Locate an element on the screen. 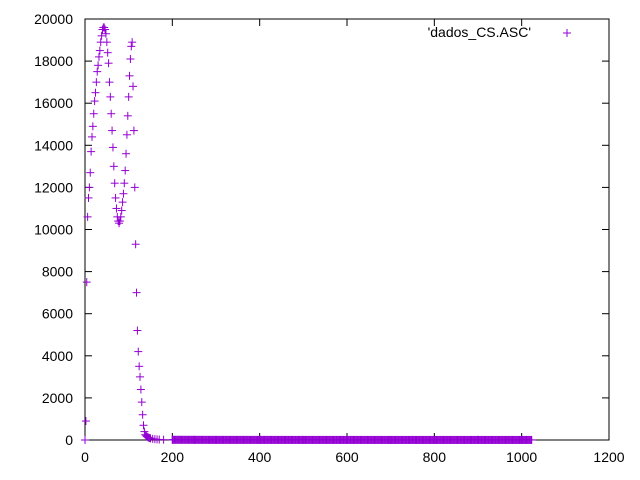  y-tick-label: 16000 is located at coordinates (53, 103).